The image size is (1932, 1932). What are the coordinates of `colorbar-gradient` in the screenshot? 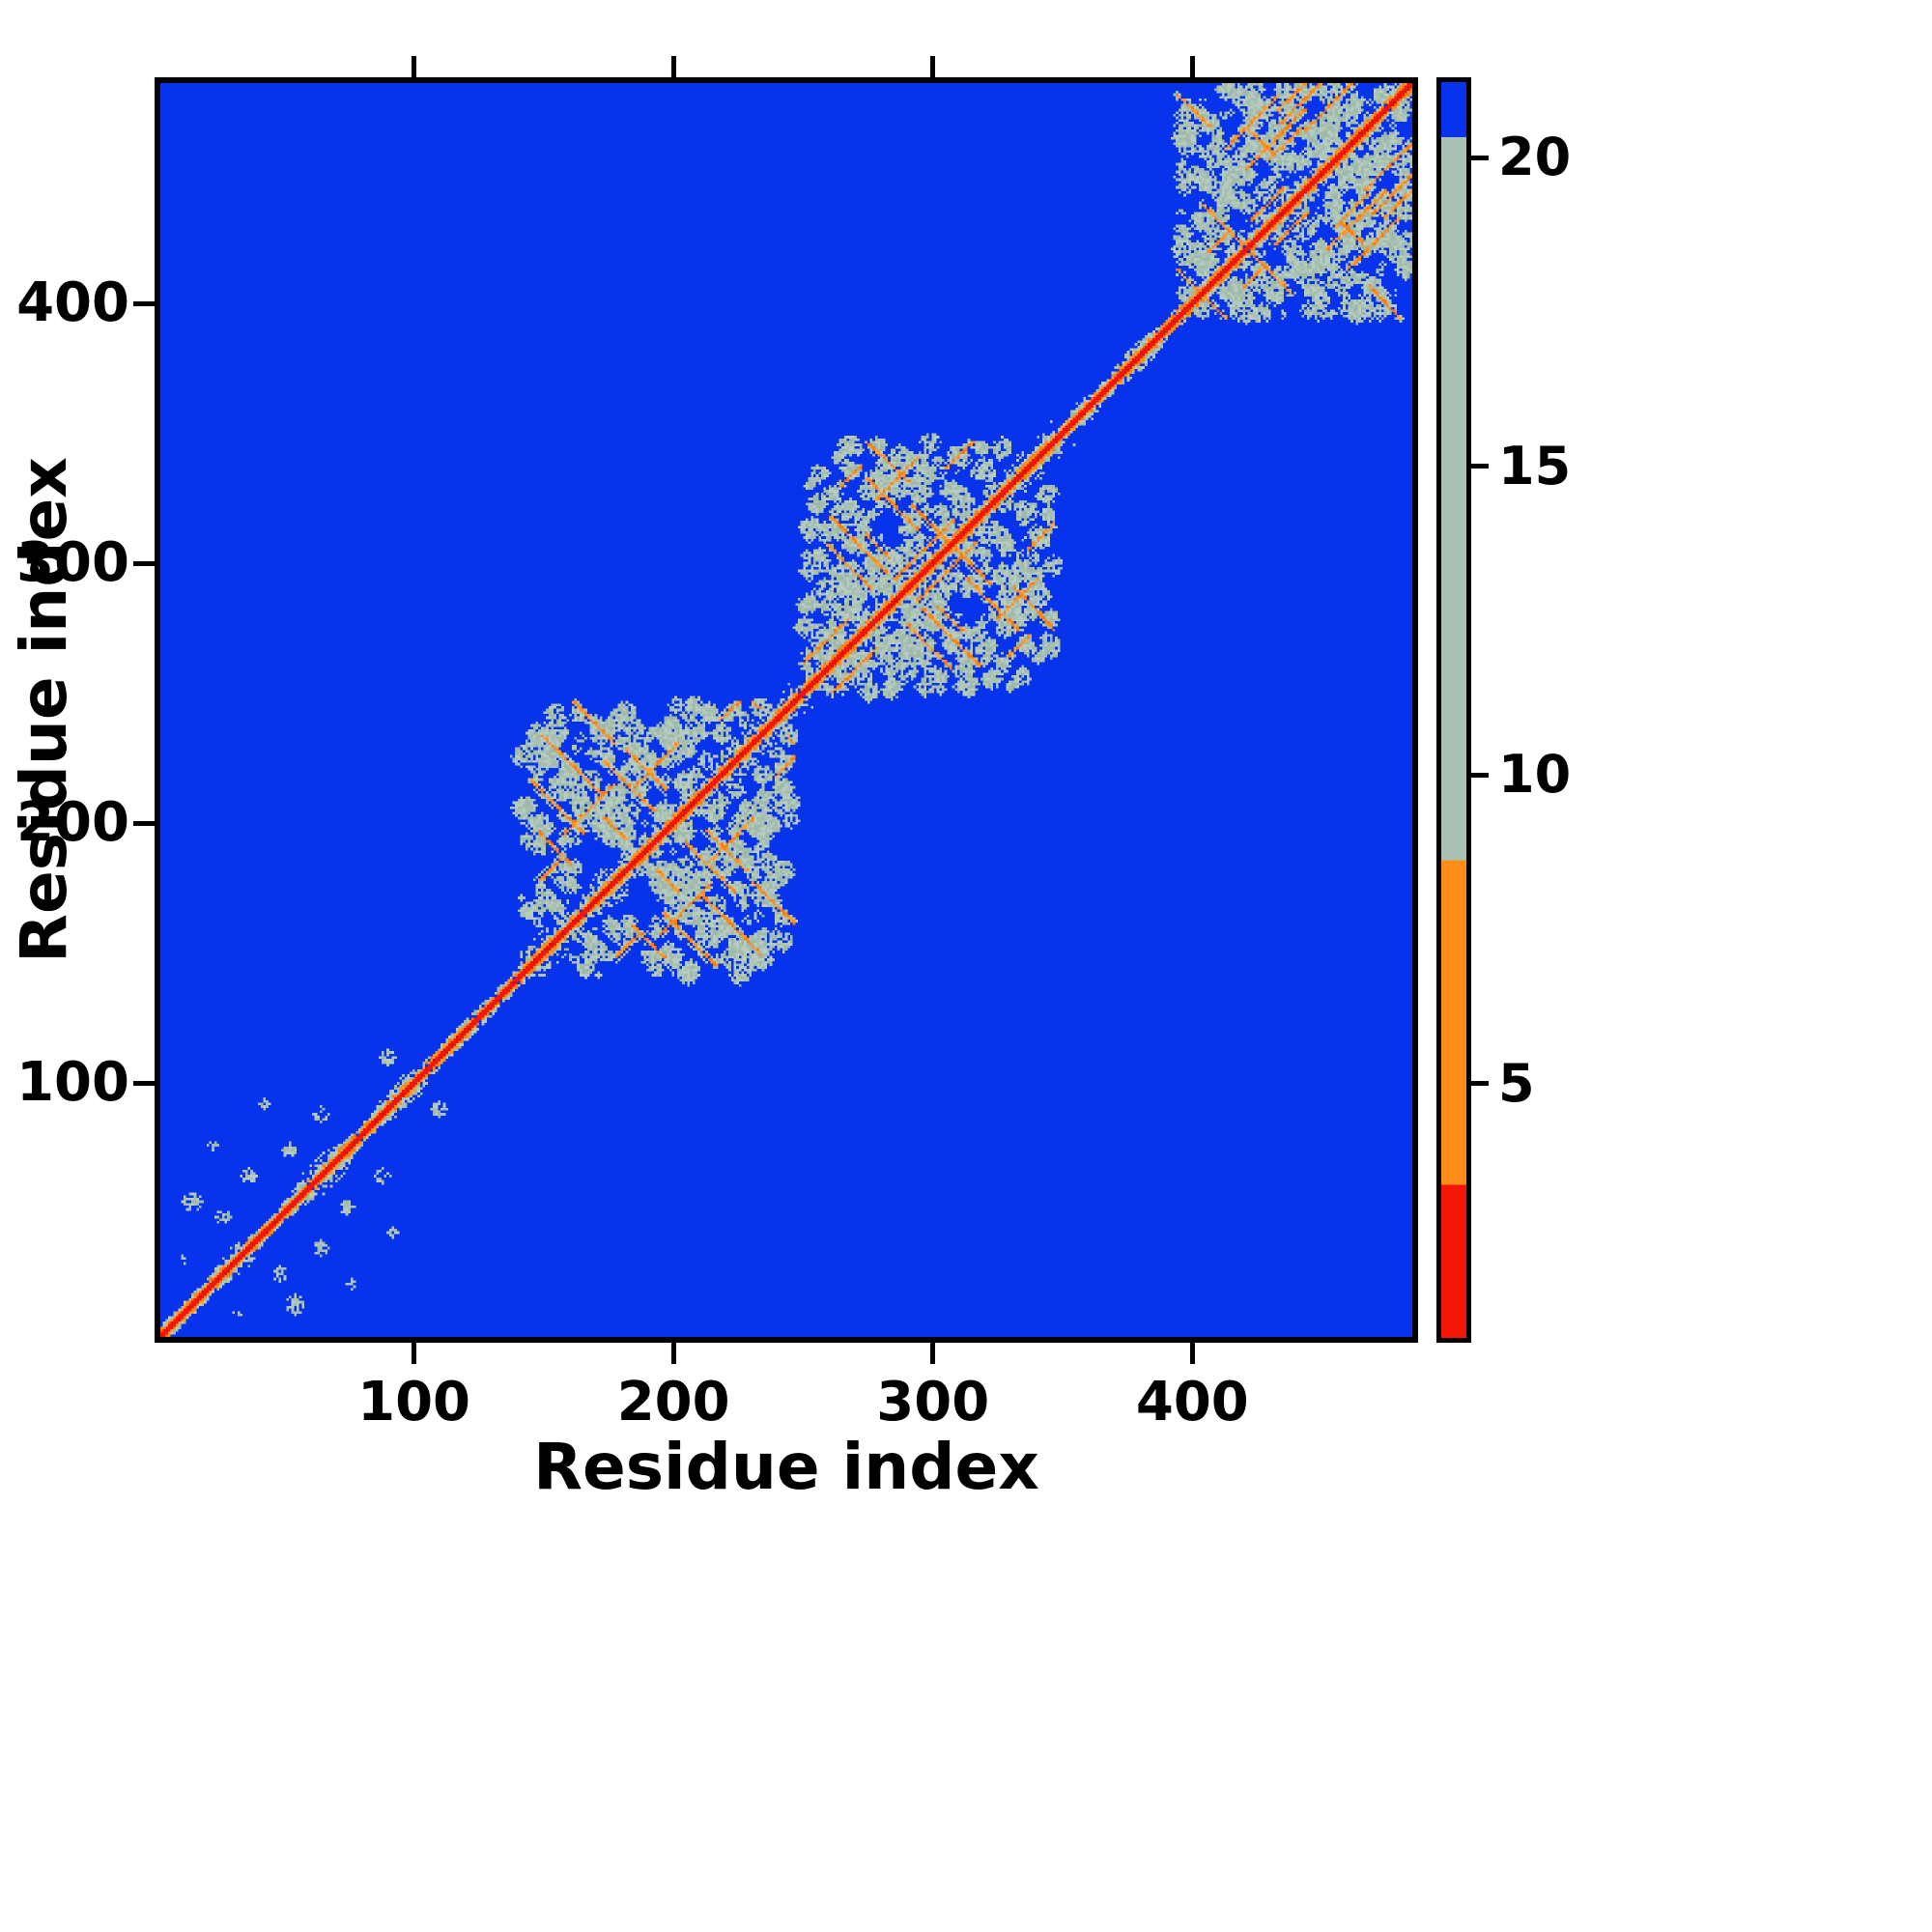 It's located at (1453, 710).